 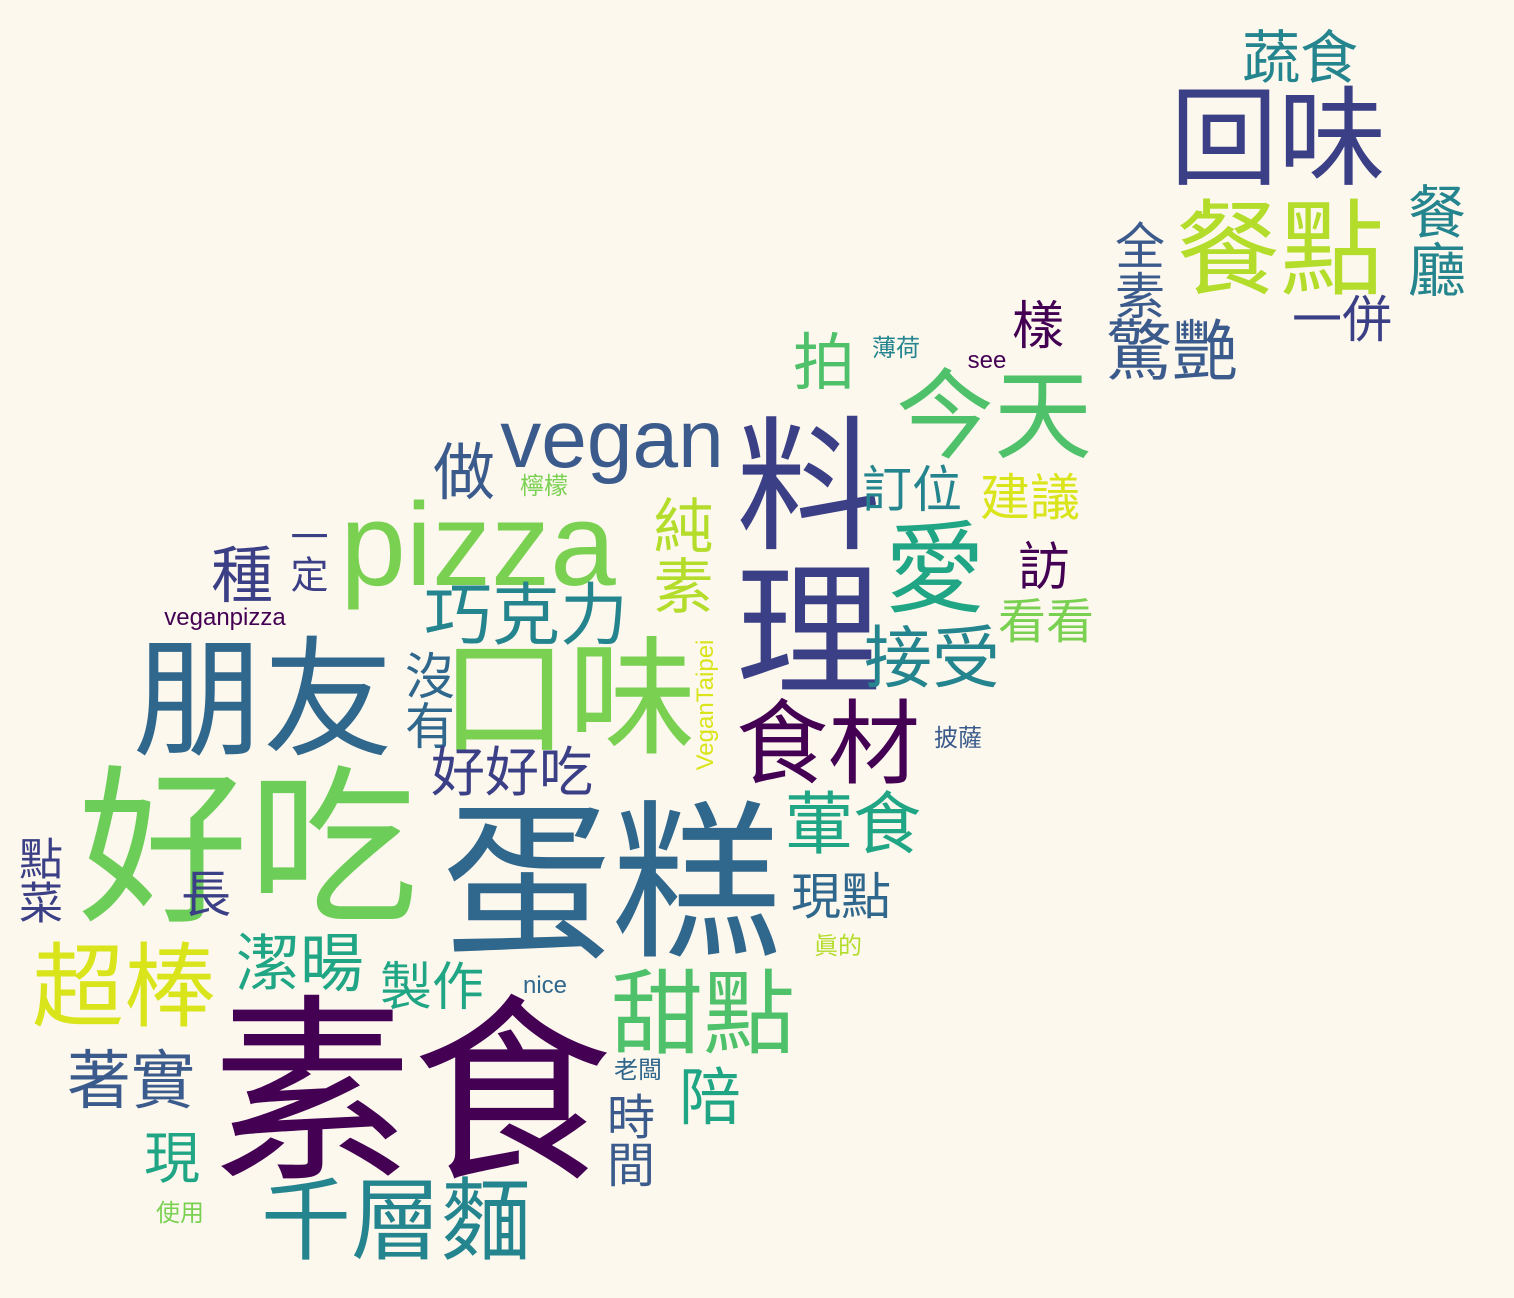 I want to click on word-photo: 拍, so click(x=824, y=362).